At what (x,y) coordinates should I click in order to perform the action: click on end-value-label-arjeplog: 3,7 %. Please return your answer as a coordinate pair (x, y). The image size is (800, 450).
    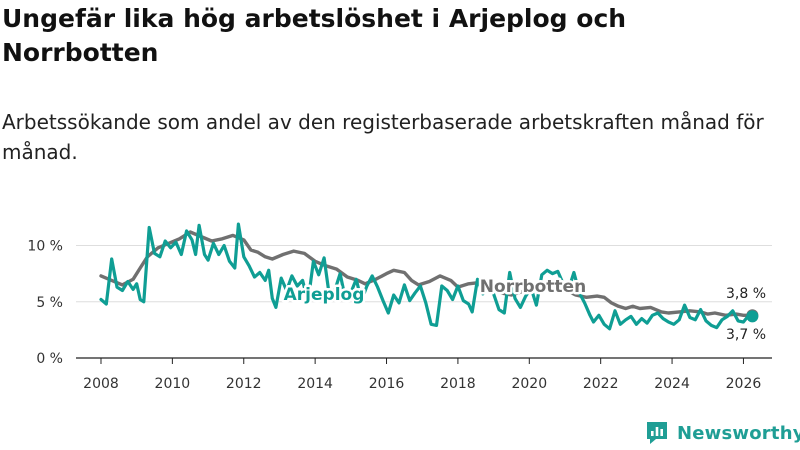
    Looking at the image, I should click on (746, 335).